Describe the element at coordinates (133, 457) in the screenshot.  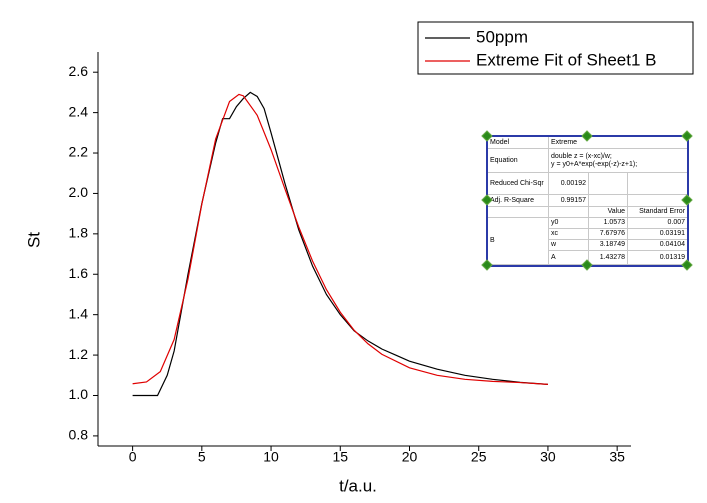
I see `x-tick-label: 0` at that location.